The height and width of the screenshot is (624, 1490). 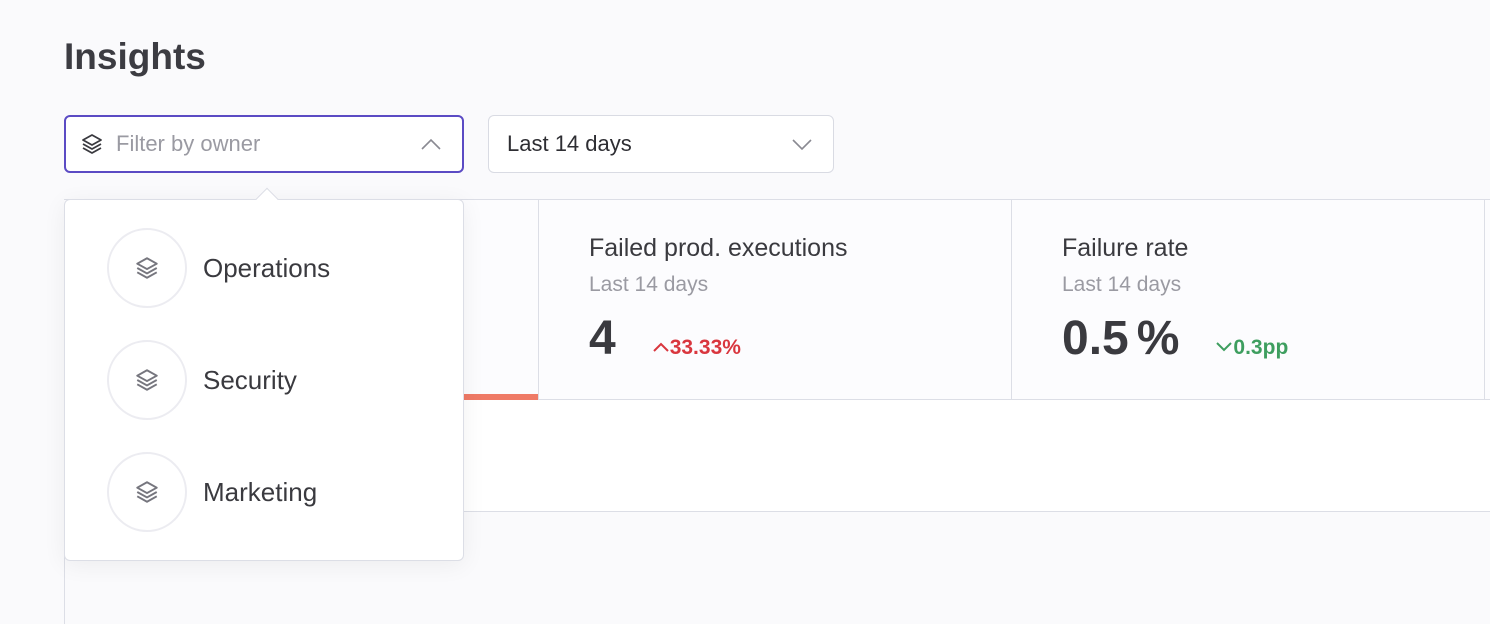 What do you see at coordinates (1158, 338) in the screenshot?
I see `card-unit: %` at bounding box center [1158, 338].